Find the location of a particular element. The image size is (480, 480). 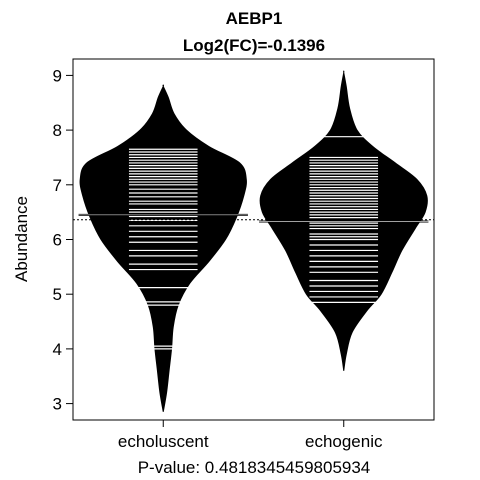

y-tick-label: 7 is located at coordinates (57, 185).